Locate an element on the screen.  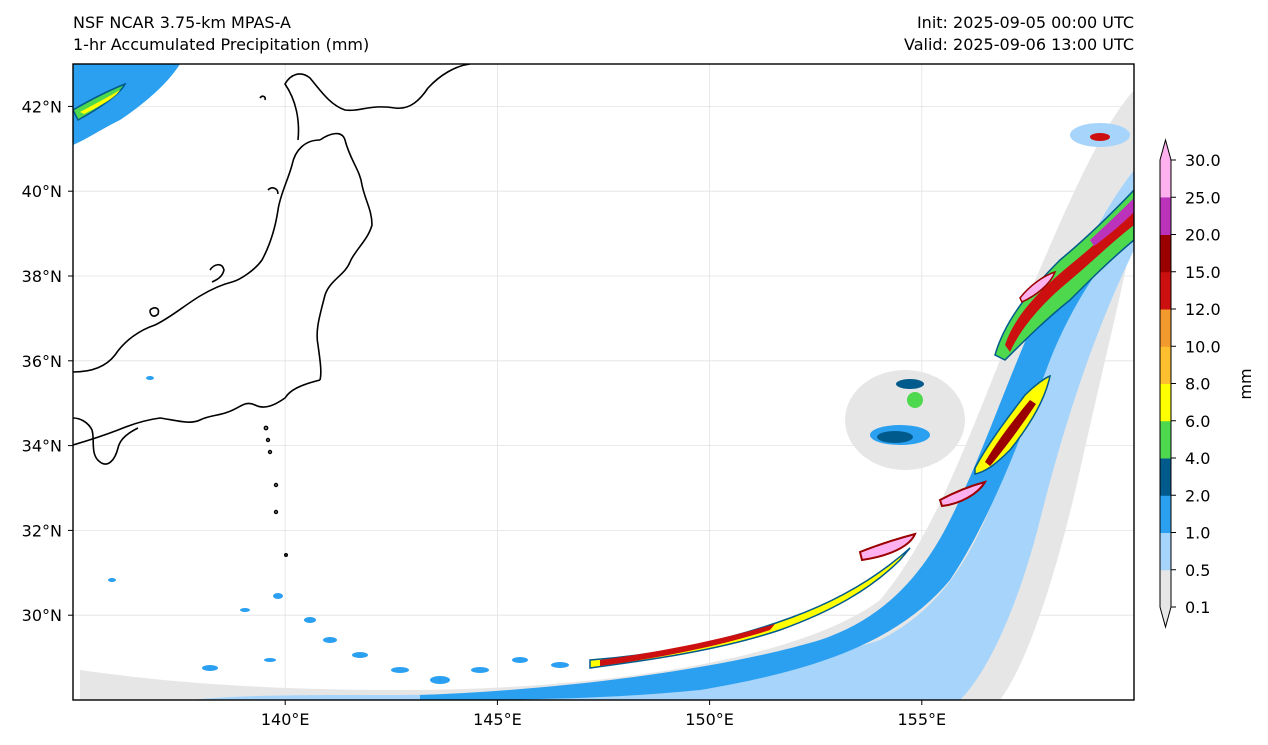
coast-sado is located at coordinates (273, 191).